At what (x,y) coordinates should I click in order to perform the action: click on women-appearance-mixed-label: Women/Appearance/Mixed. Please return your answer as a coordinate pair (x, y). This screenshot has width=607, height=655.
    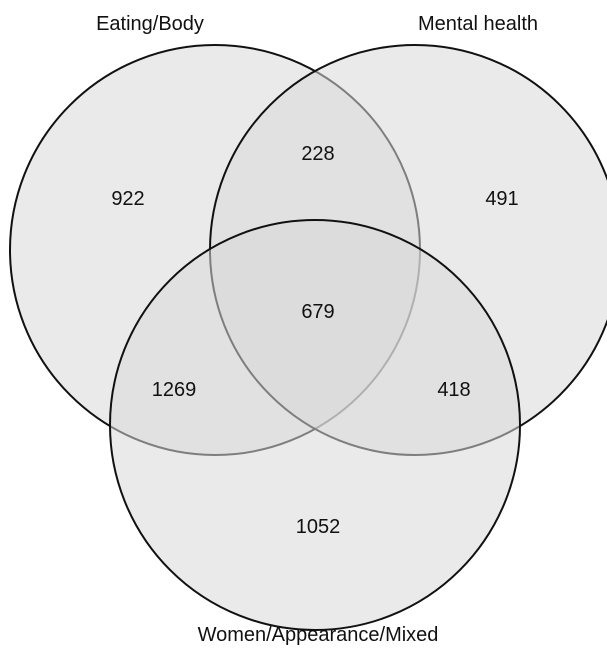
    Looking at the image, I should click on (318, 635).